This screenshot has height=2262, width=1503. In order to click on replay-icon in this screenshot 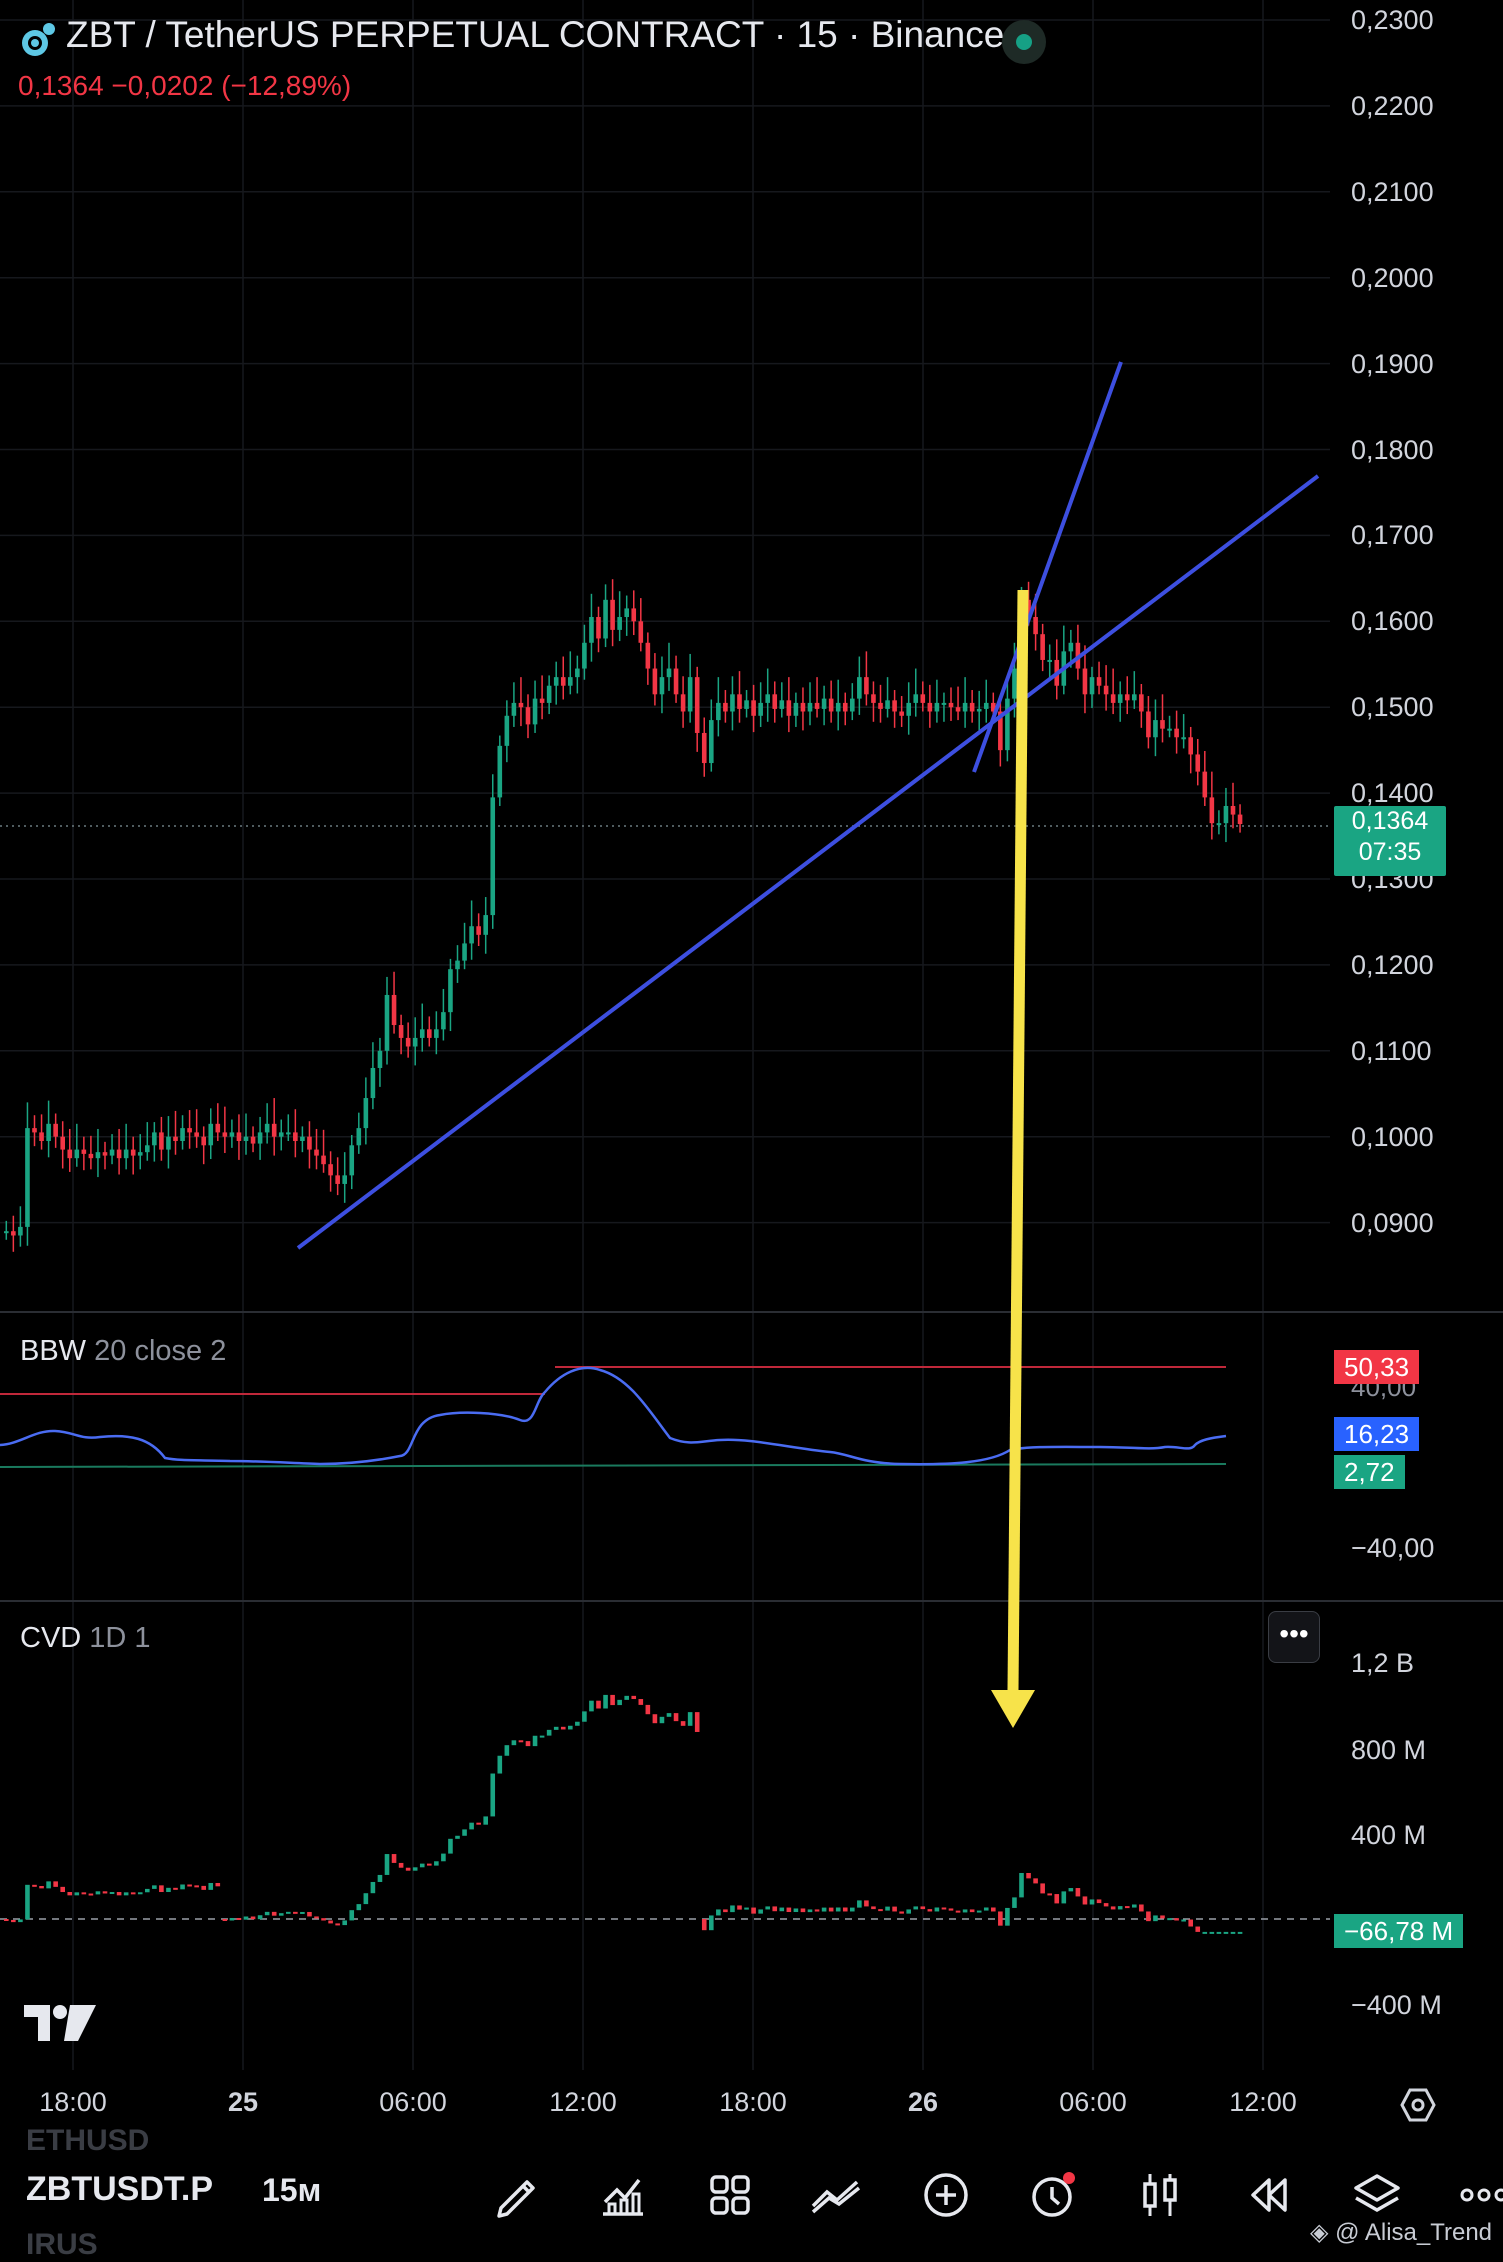, I will do `click(1268, 2195)`.